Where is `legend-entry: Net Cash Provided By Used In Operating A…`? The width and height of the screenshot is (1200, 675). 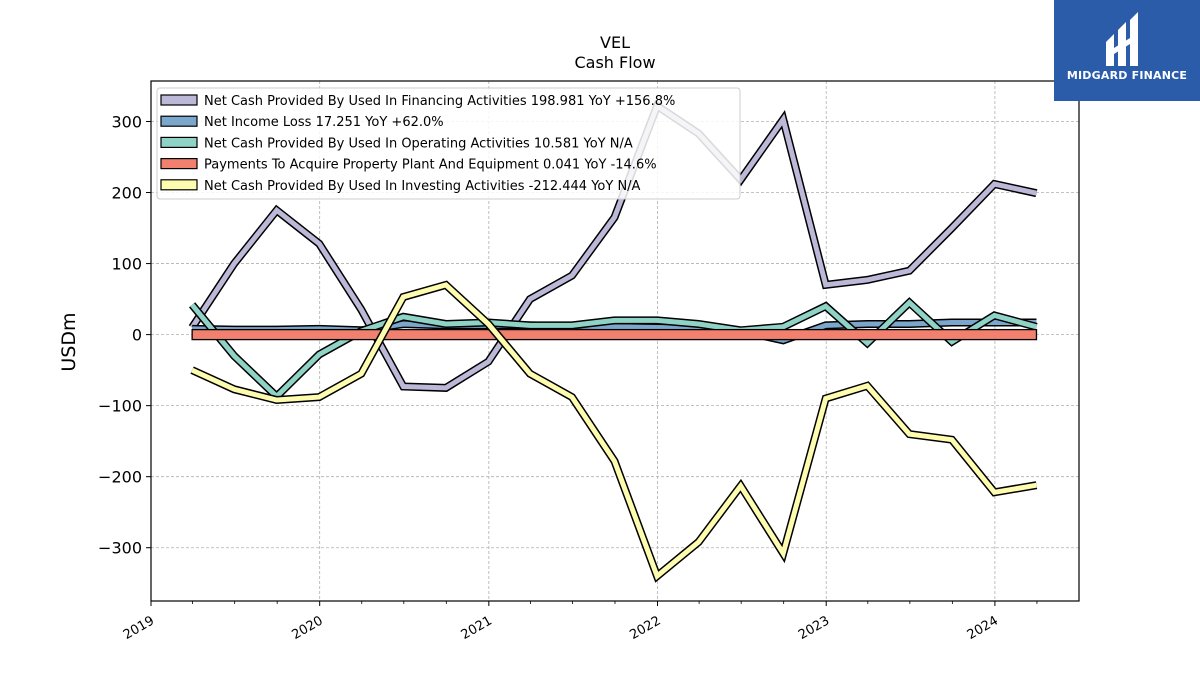 legend-entry: Net Cash Provided By Used In Operating A… is located at coordinates (418, 143).